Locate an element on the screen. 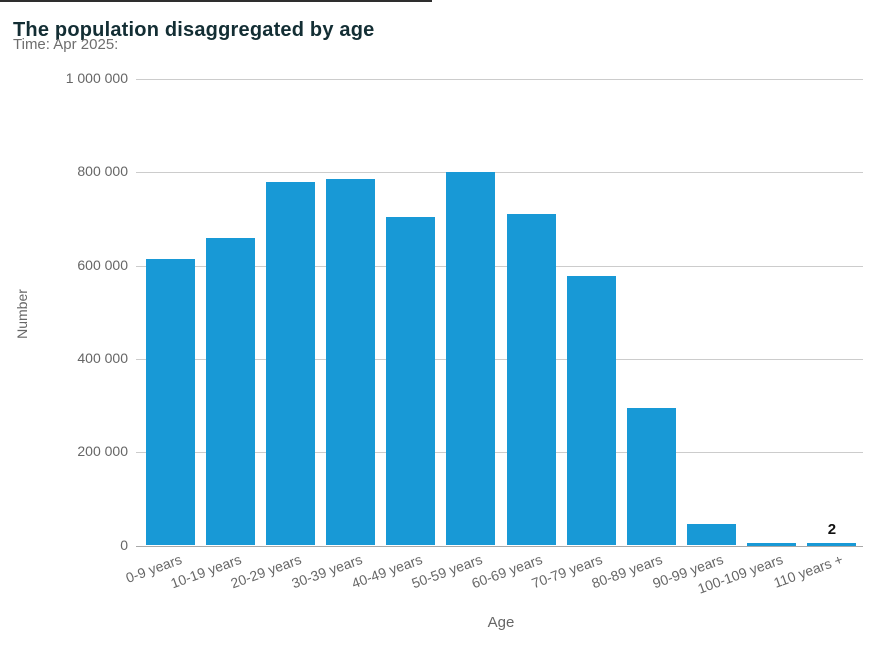  screenshot-artifact-strip is located at coordinates (216, 1).